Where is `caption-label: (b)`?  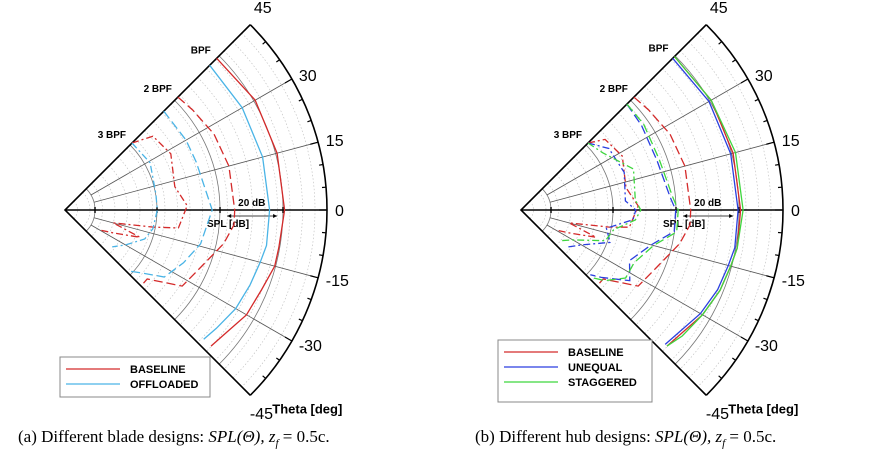
caption-label: (b) is located at coordinates (485, 436).